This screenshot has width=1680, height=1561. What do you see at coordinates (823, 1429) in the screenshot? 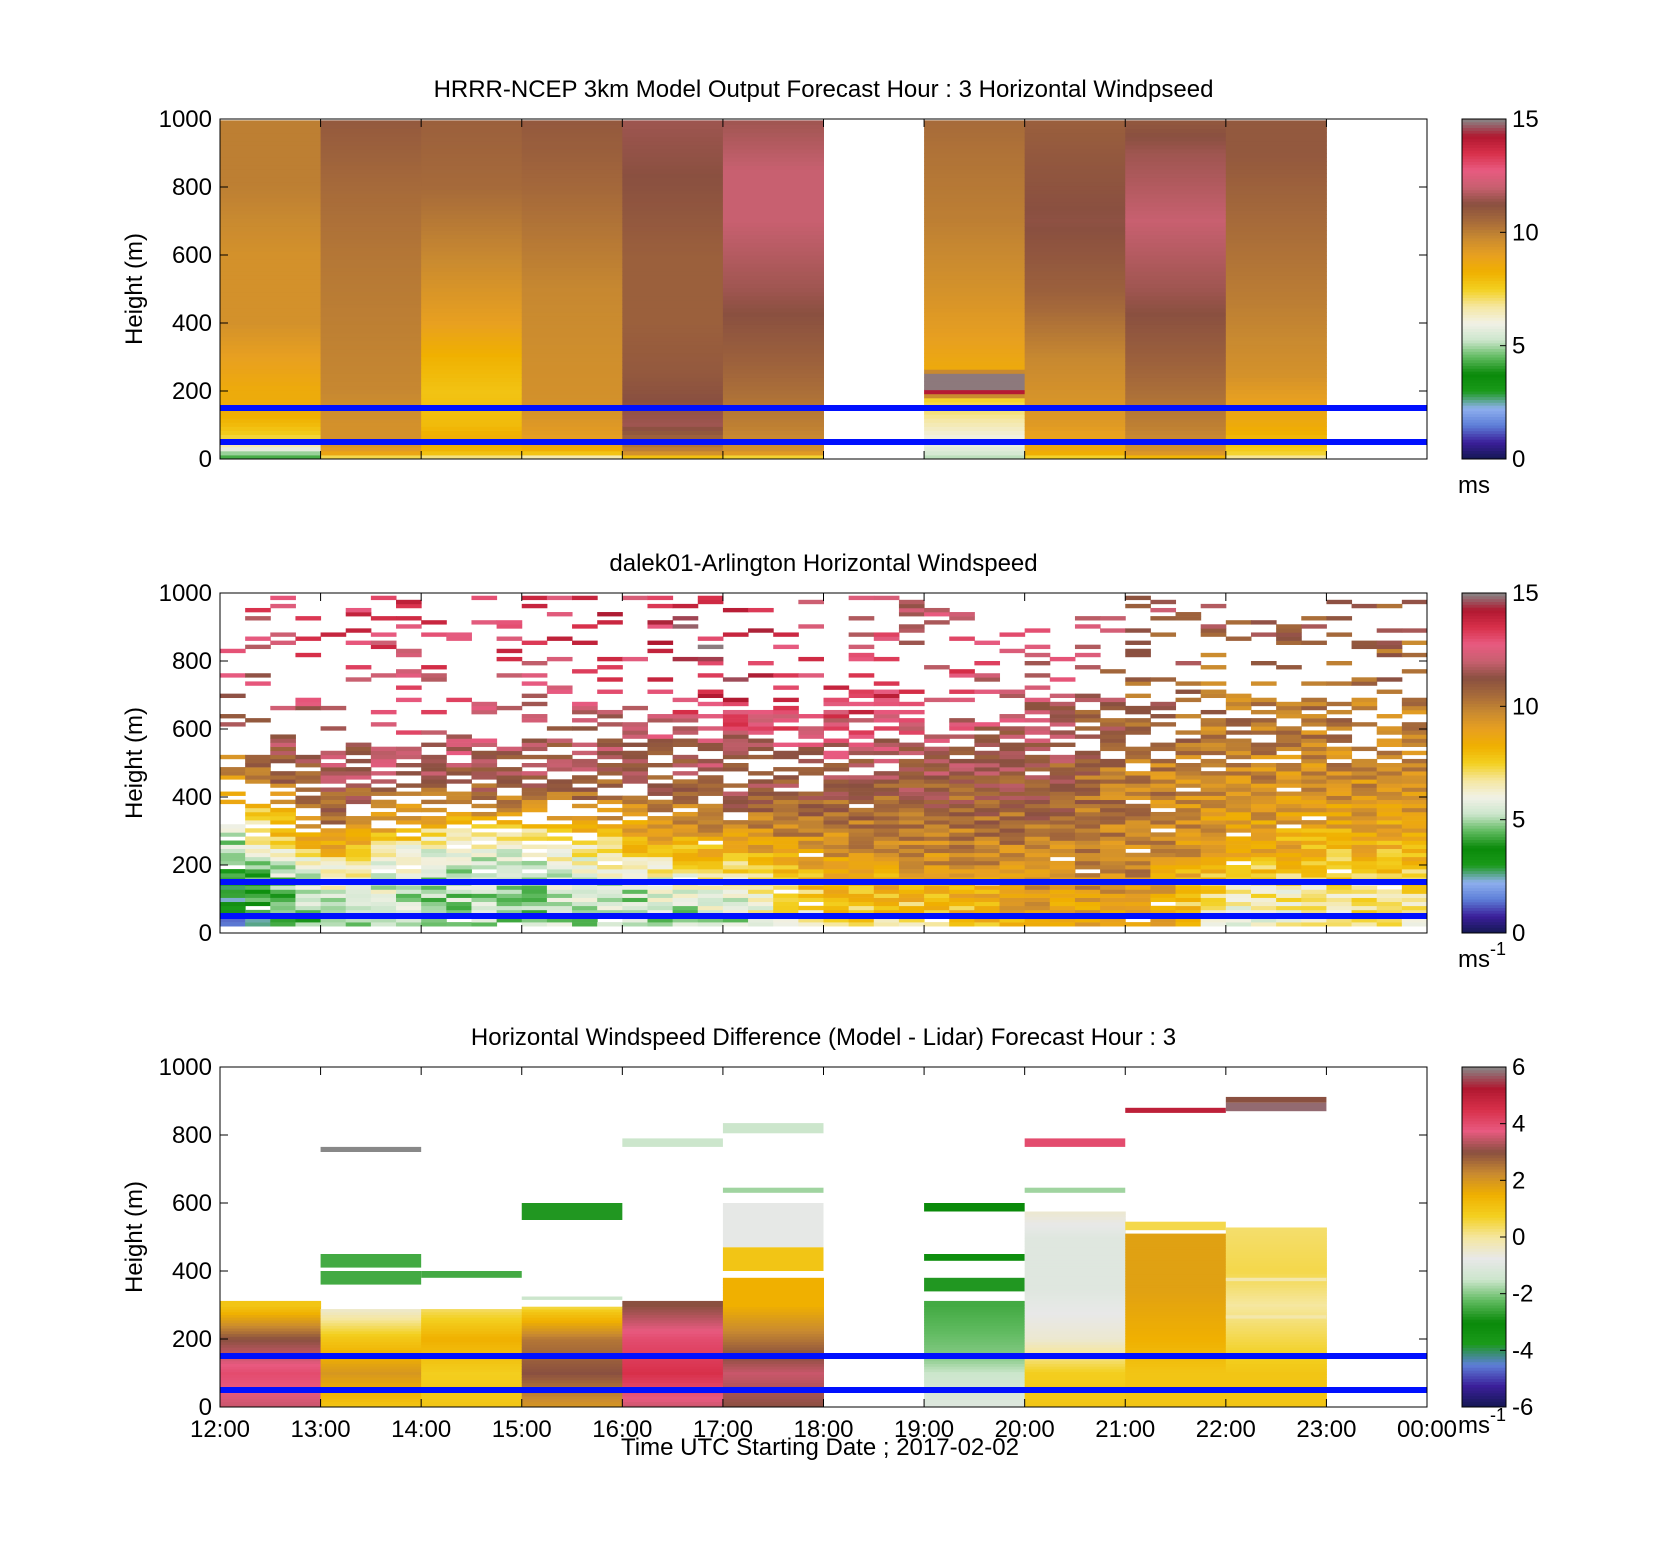
I see `x-tick-label: 18:00` at bounding box center [823, 1429].